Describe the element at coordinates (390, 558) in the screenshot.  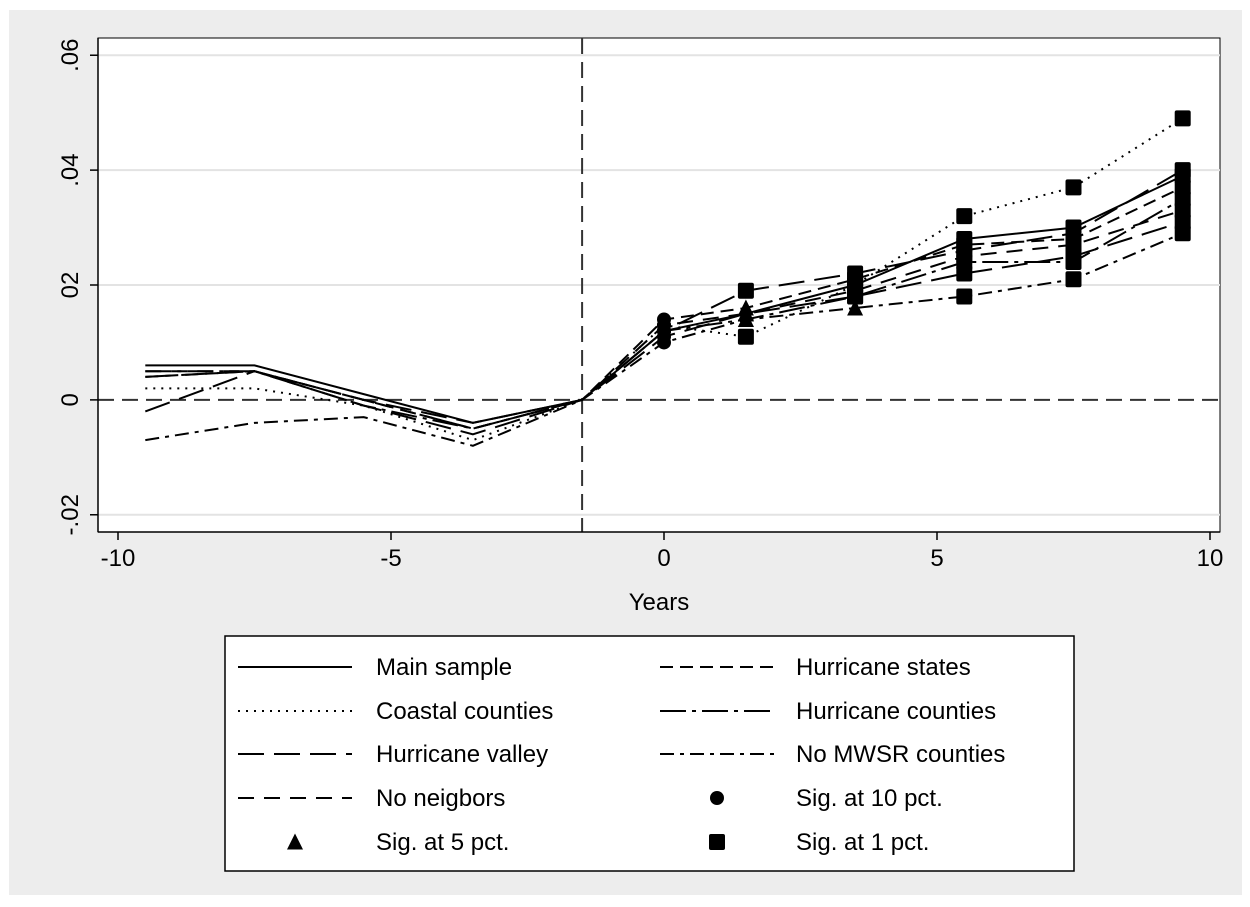
I see `x-tick-label: -5` at that location.